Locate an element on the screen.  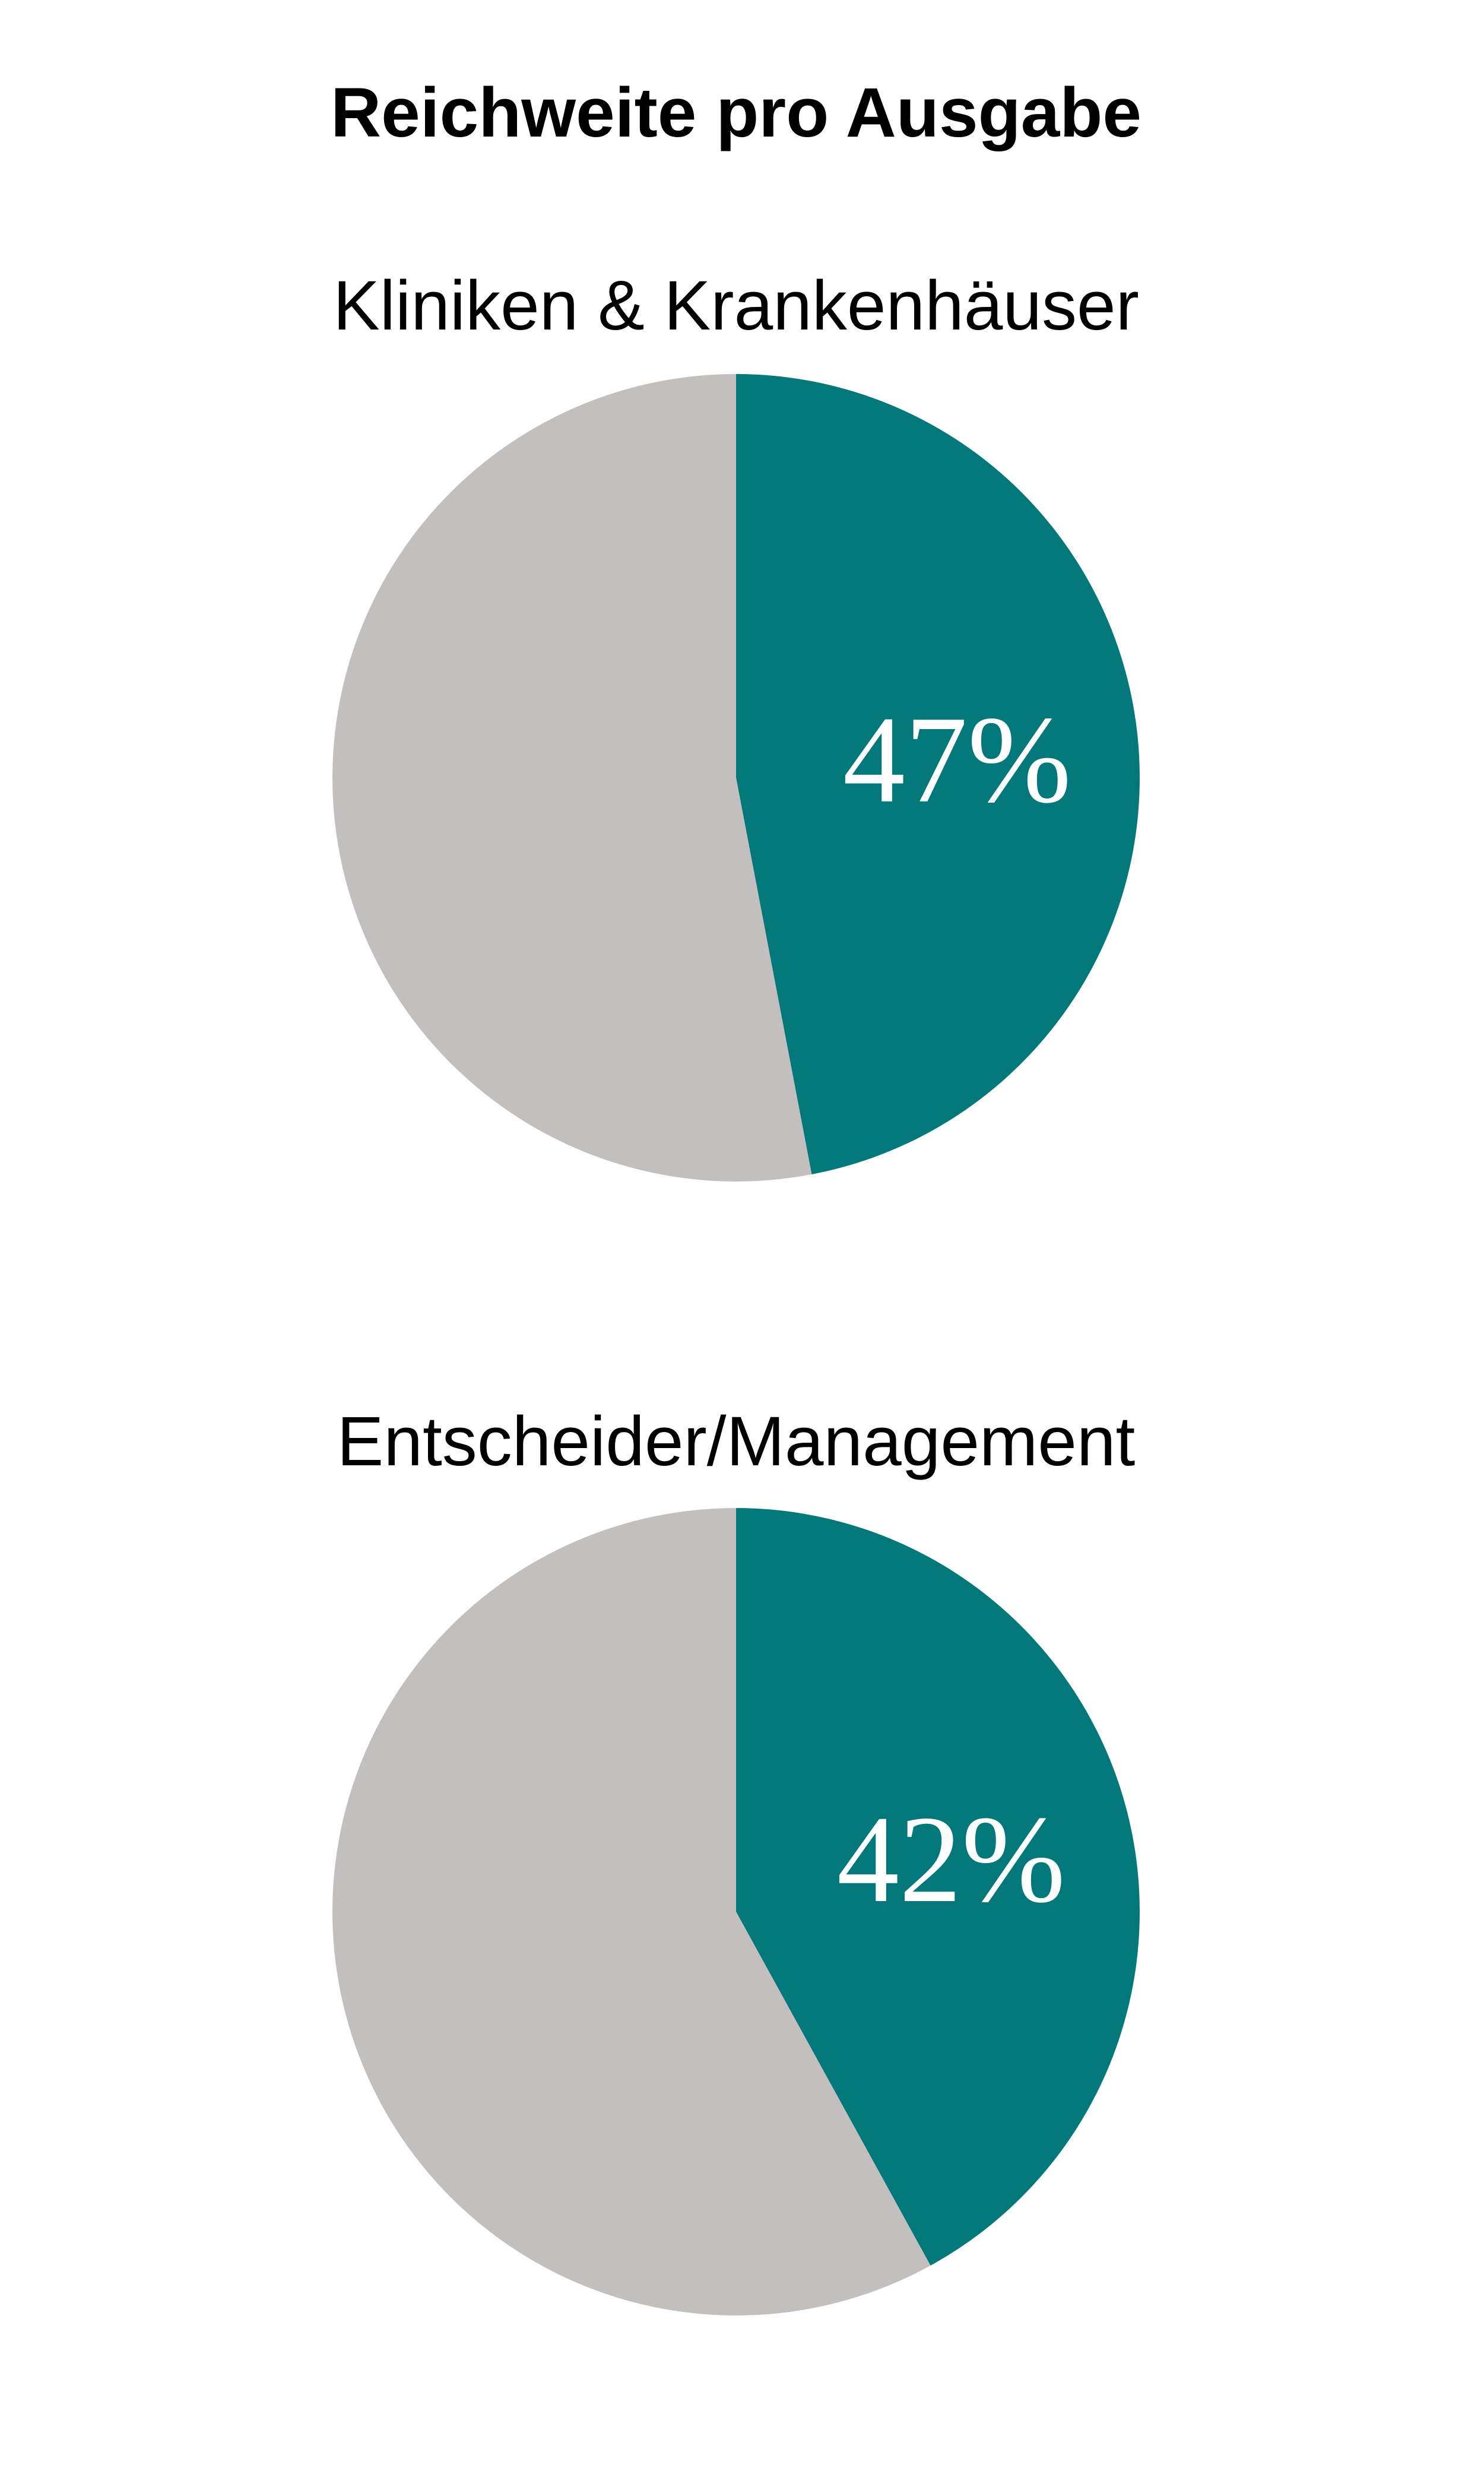
chart-title-kliniken: Kliniken & Krankenhäuser is located at coordinates (736, 306).